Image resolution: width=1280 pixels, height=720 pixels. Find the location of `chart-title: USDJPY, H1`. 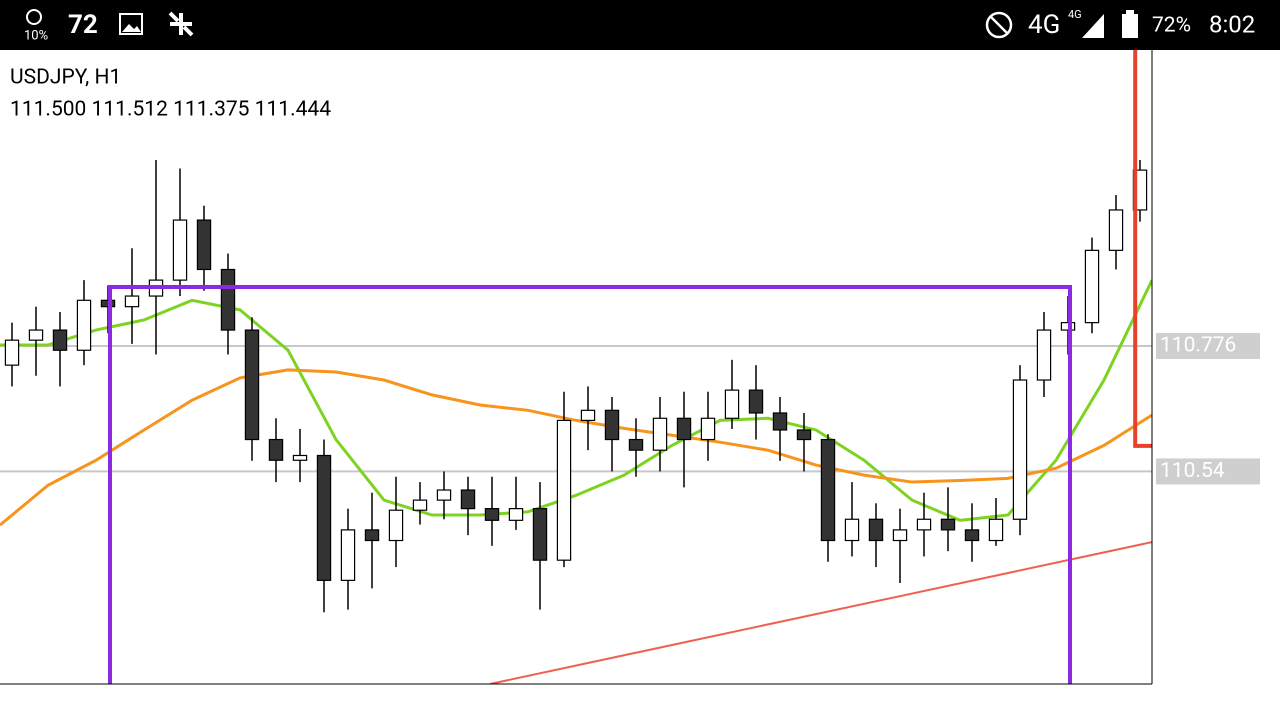

chart-title: USDJPY, H1 is located at coordinates (65, 78).